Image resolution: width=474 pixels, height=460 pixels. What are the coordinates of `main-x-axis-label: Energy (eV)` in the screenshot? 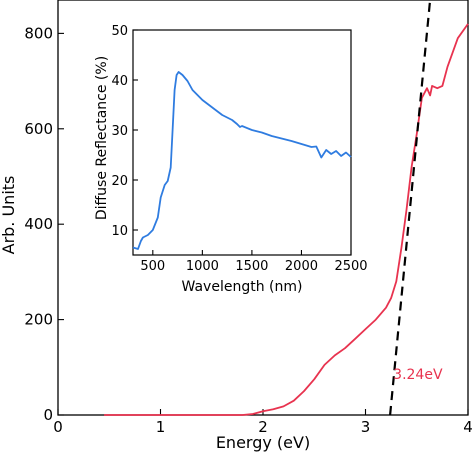 It's located at (263, 442).